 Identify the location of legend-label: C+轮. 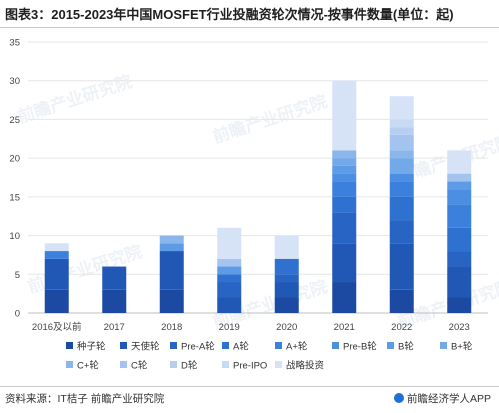
(88, 366).